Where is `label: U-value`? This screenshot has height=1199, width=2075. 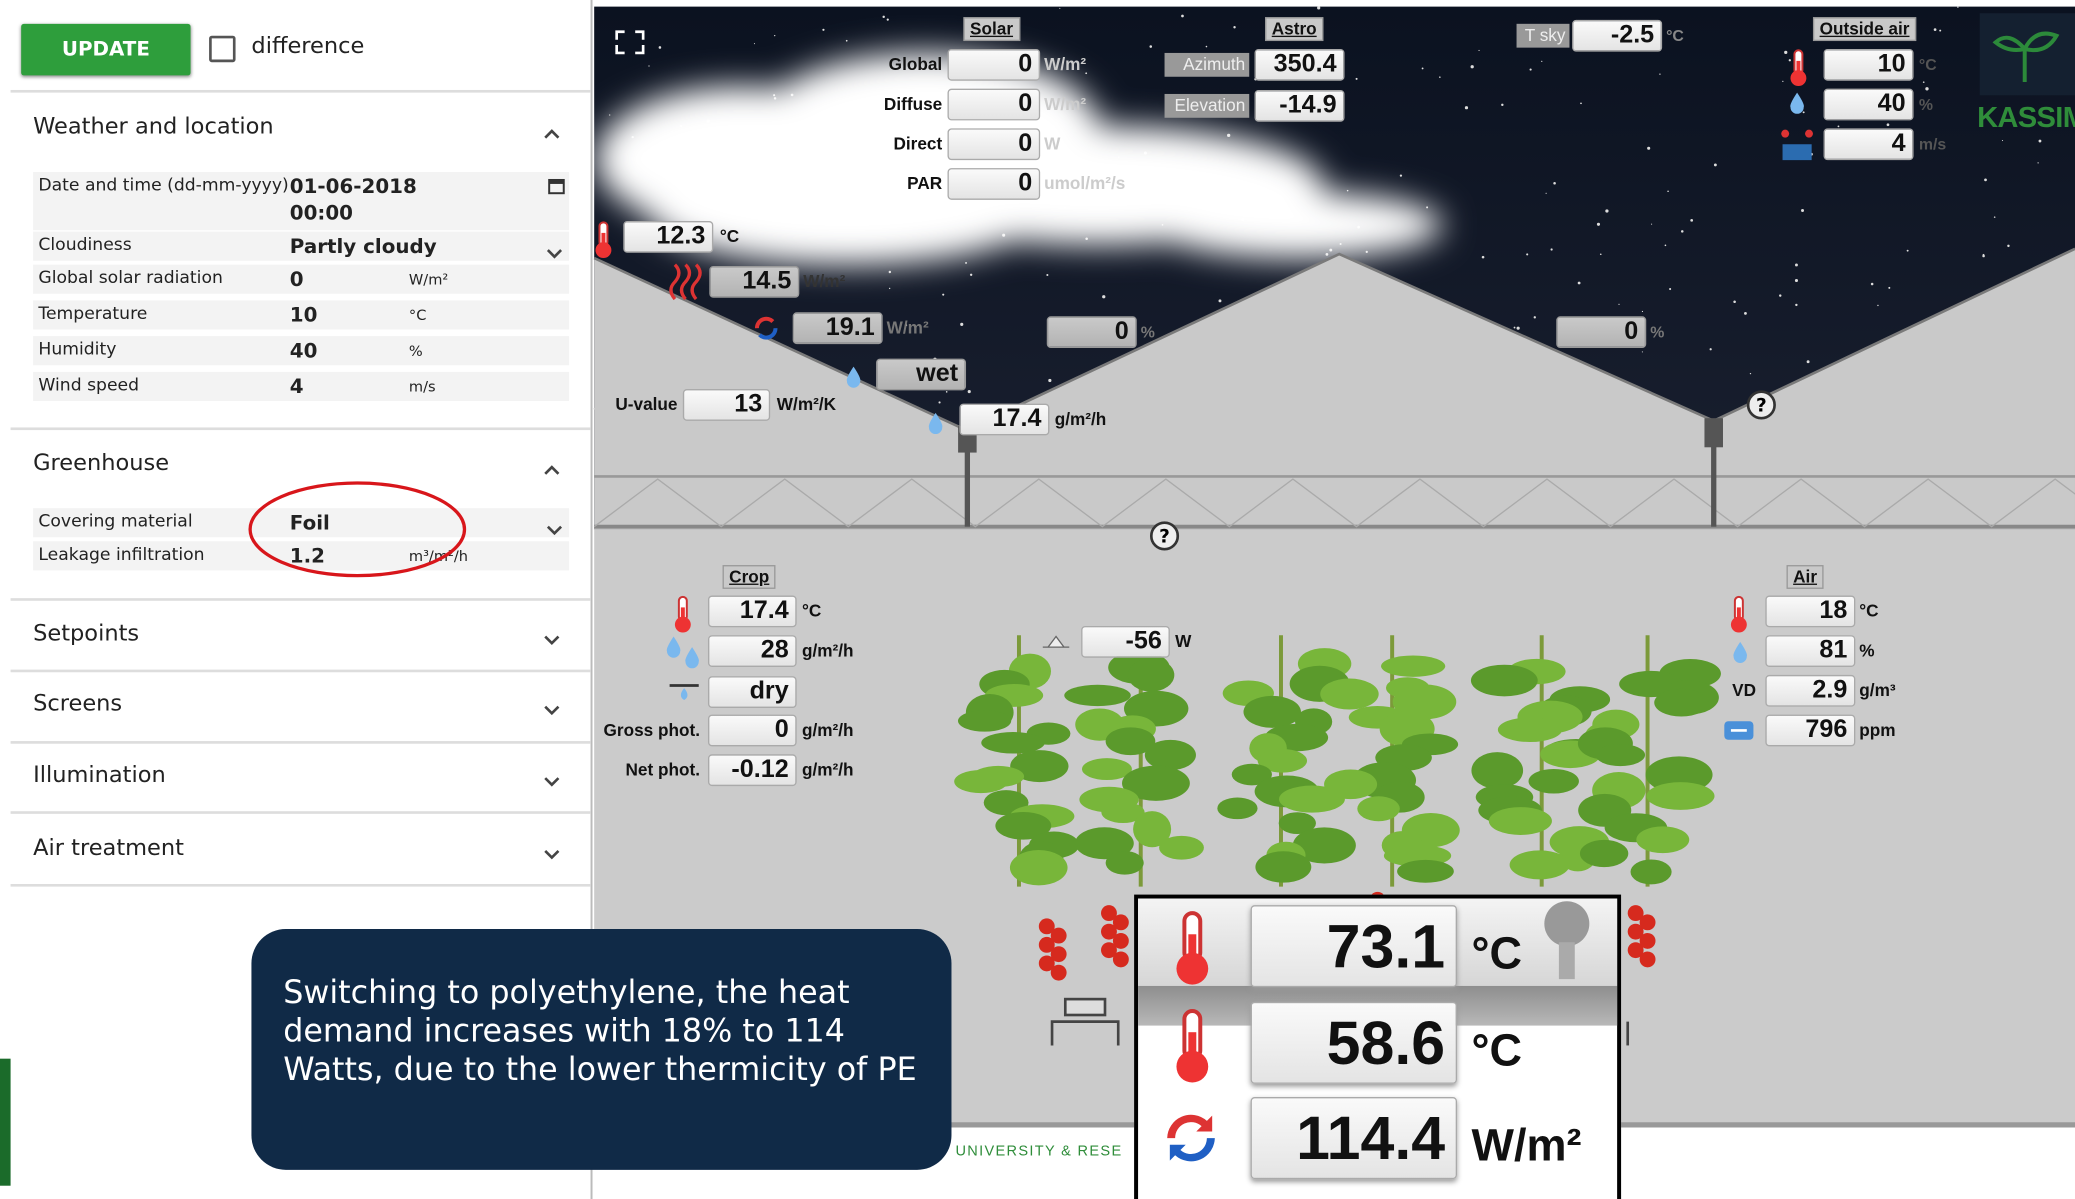
label: U-value is located at coordinates (646, 404).